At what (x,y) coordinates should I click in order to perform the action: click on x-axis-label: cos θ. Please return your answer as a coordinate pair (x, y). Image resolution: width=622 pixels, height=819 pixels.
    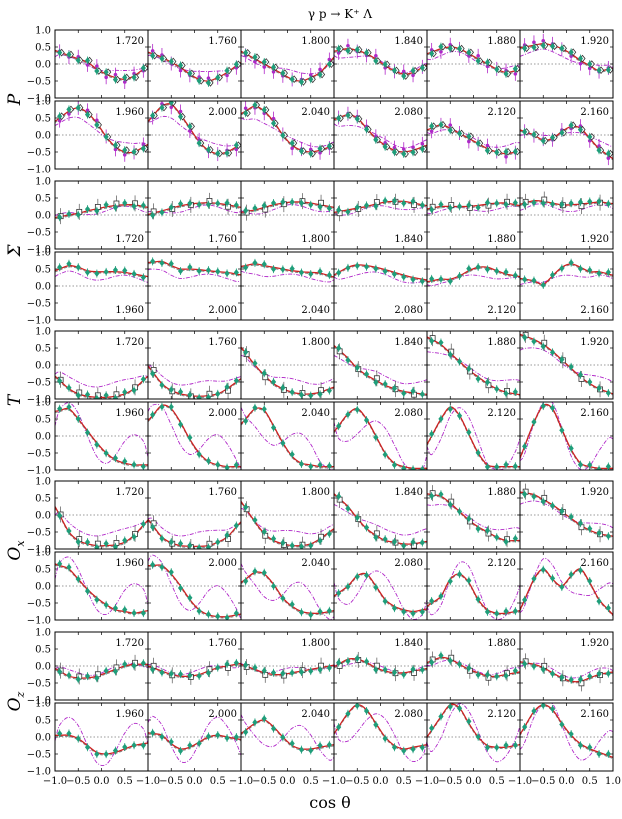
    Looking at the image, I should click on (330, 802).